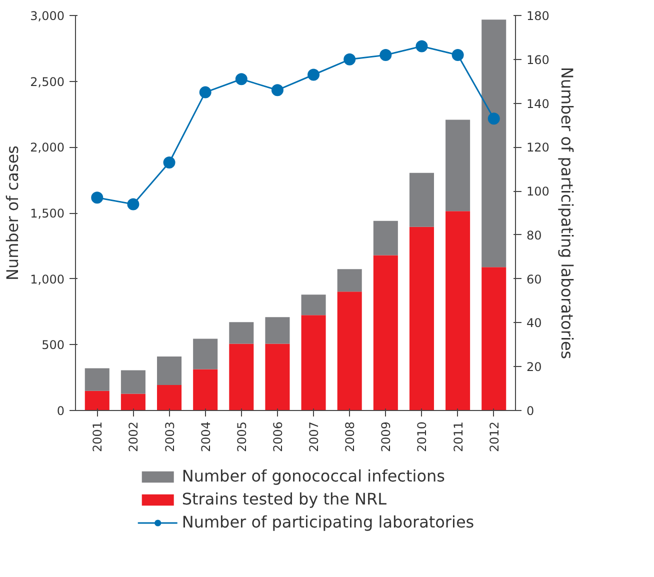 Image resolution: width=654 pixels, height=577 pixels. Describe the element at coordinates (277, 436) in the screenshot. I see `x-tick-label: 2006` at that location.